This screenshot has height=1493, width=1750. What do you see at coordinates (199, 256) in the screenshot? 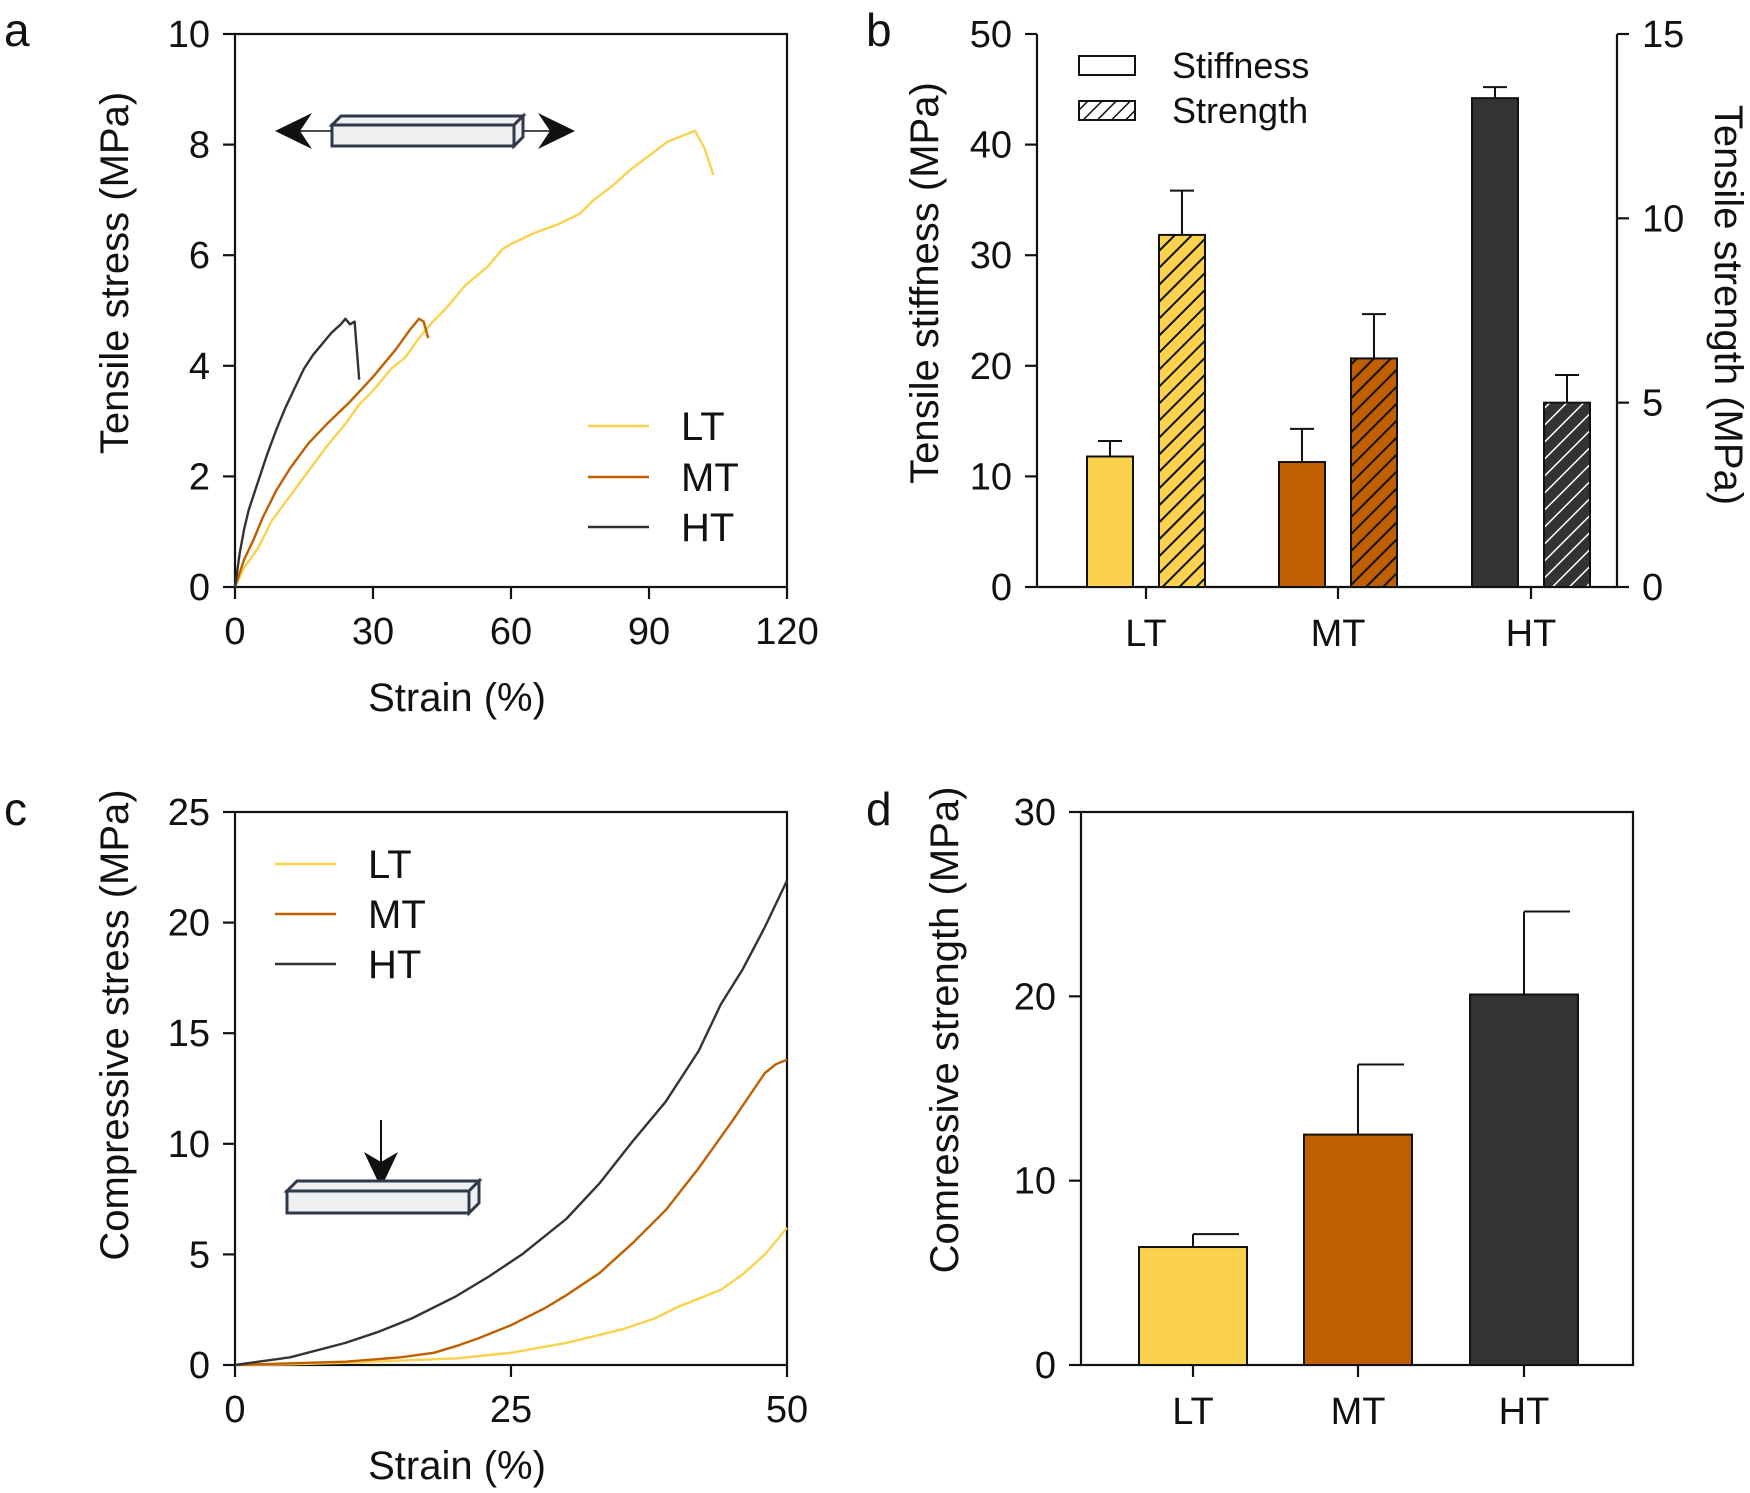
I see `y-tick-label: 6` at bounding box center [199, 256].